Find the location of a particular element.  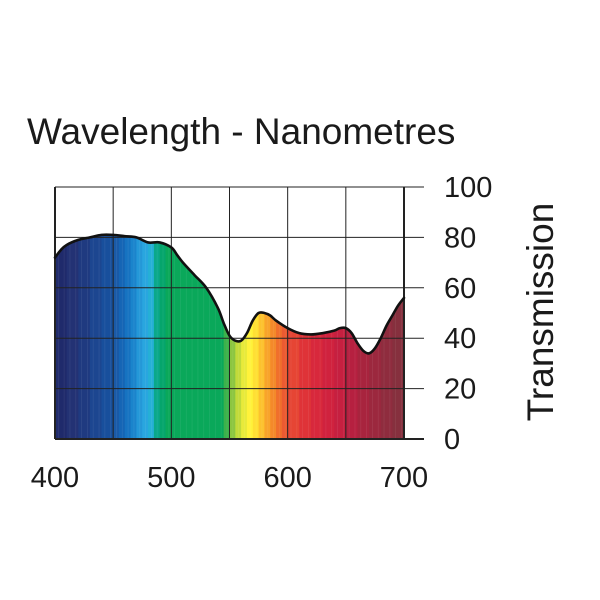

x-tick-label: 600 is located at coordinates (287, 478).